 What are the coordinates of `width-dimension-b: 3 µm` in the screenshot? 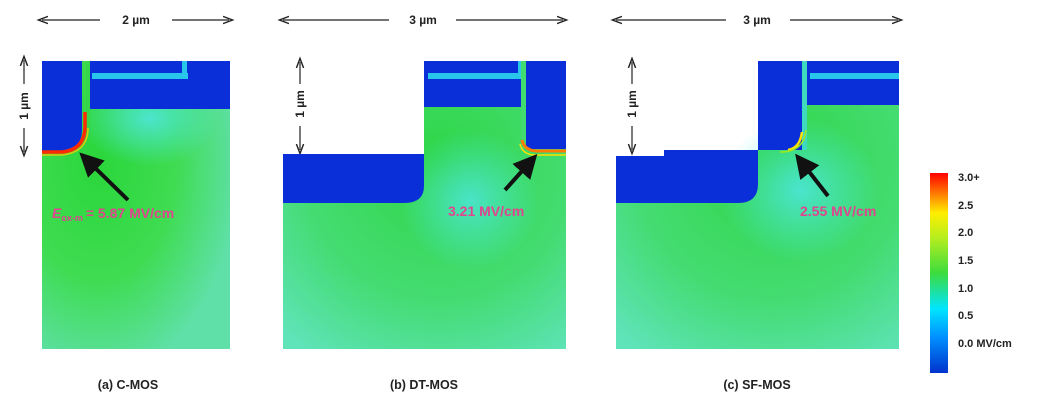 It's located at (423, 20).